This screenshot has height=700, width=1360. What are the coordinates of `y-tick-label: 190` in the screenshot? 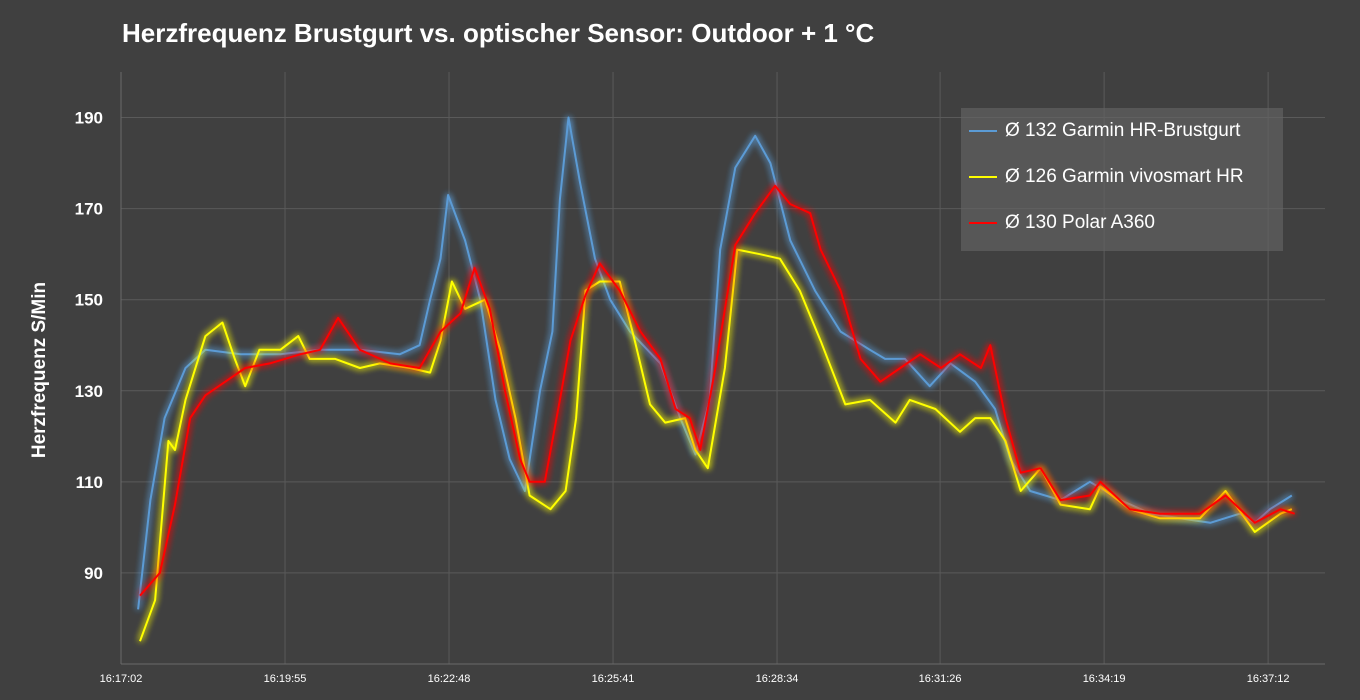 It's located at (89, 118).